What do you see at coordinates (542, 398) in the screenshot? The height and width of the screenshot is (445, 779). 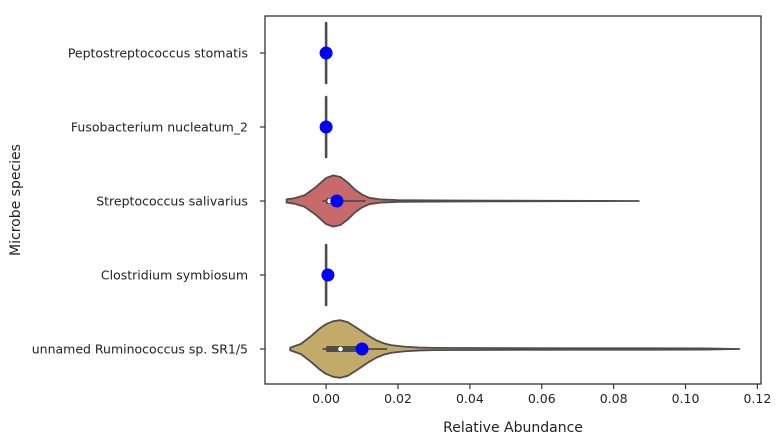 I see `x-tick-label: 0.06` at bounding box center [542, 398].